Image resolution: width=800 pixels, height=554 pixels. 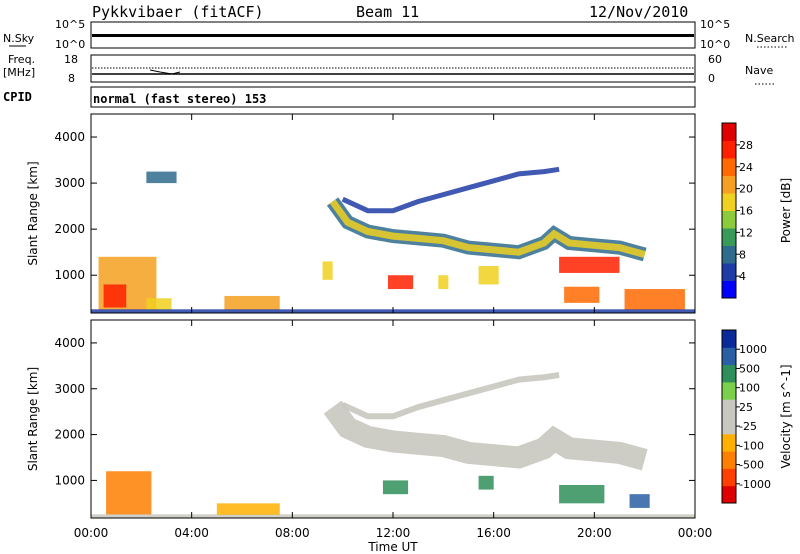 What do you see at coordinates (753, 349) in the screenshot?
I see `colorbar-tick-label: 1000` at bounding box center [753, 349].